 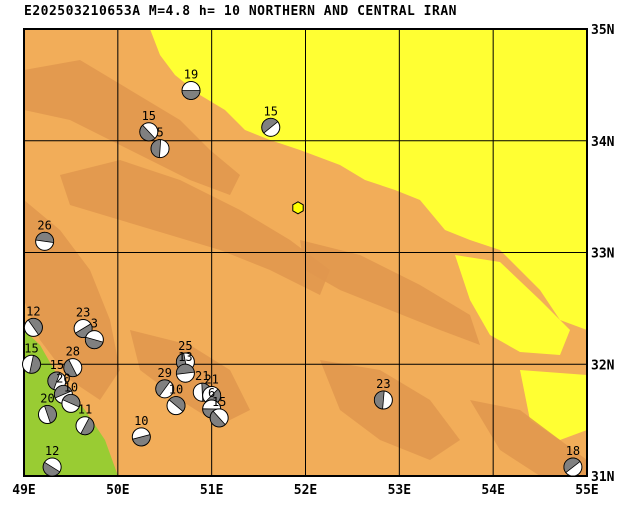 I want to click on focal-mechanism-beachball: 11, so click(x=85, y=419).